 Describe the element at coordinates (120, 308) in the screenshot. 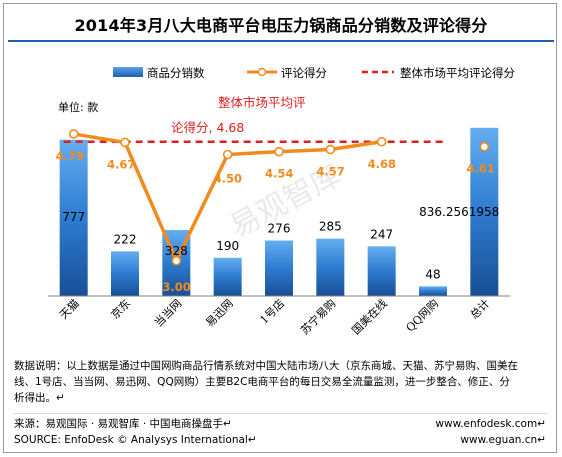

I see `x-tick-label-1: 京东` at that location.